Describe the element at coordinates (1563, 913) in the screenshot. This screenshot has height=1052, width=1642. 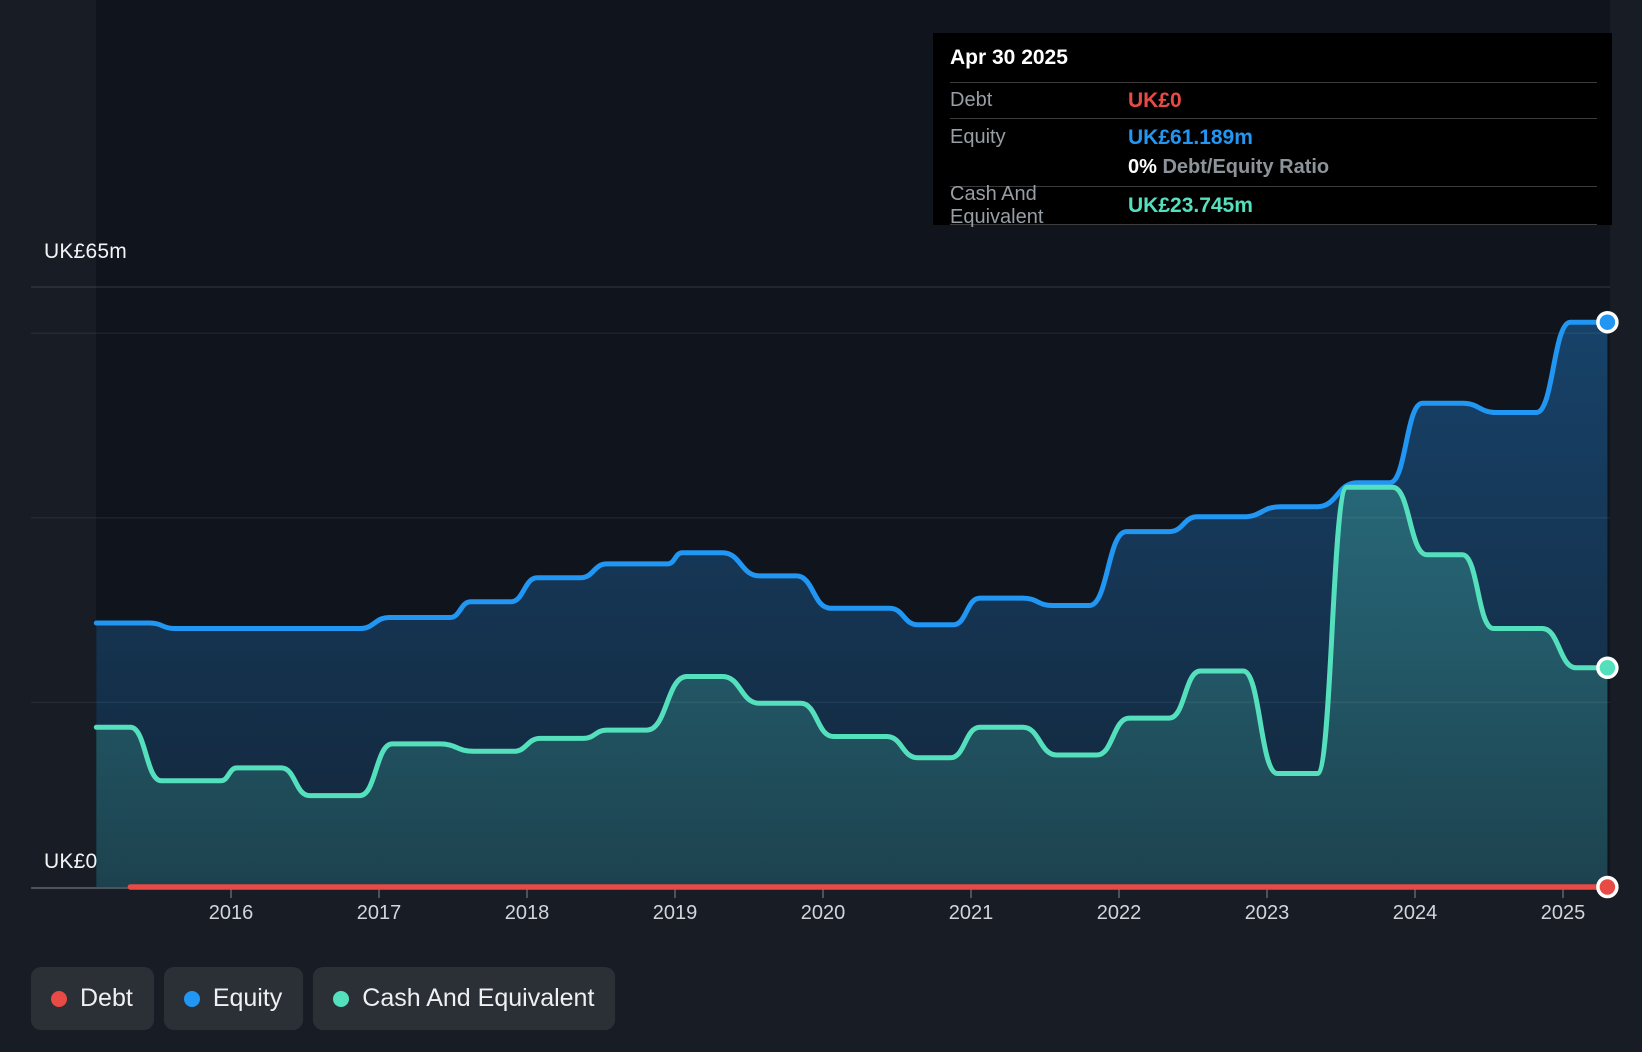
I see `x-tick-label-2025: 2025` at that location.